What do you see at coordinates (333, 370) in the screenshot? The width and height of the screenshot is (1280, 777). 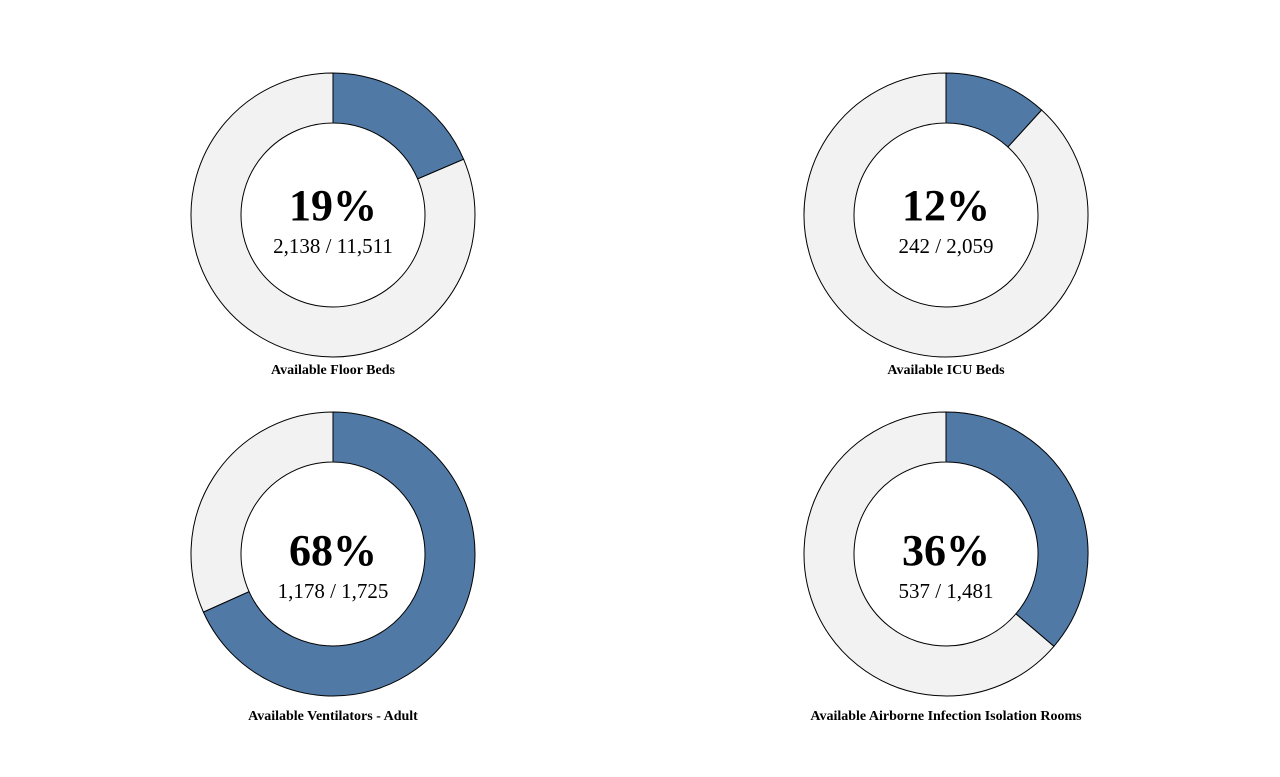 I see `gauge-label: Available Floor Beds` at bounding box center [333, 370].